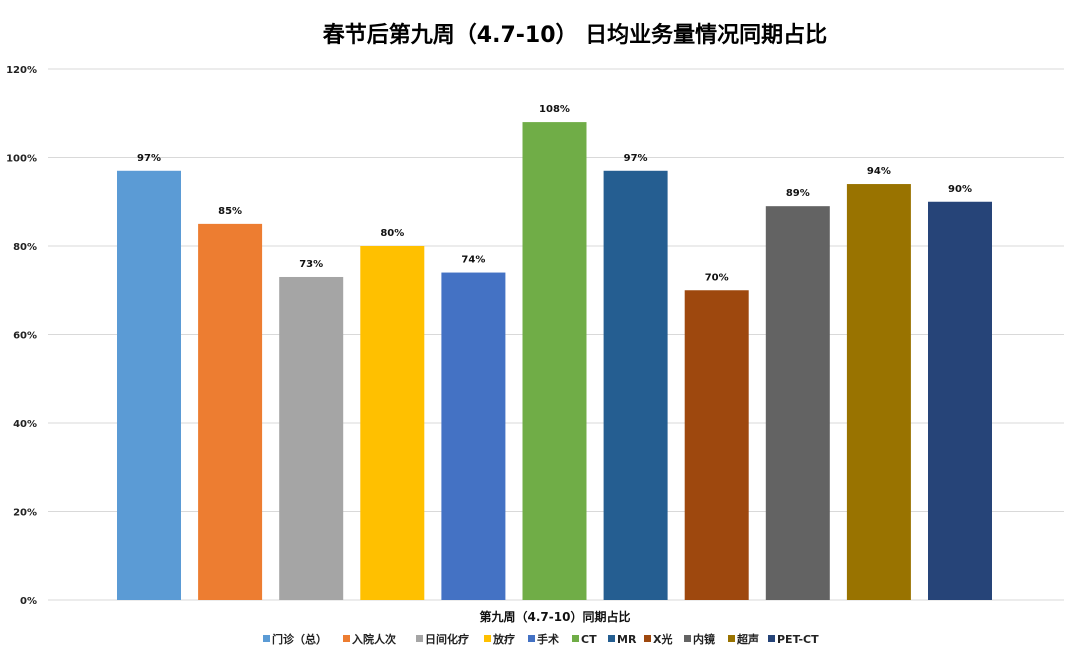  Describe the element at coordinates (21, 159) in the screenshot. I see `y-tick-label: 100%` at that location.